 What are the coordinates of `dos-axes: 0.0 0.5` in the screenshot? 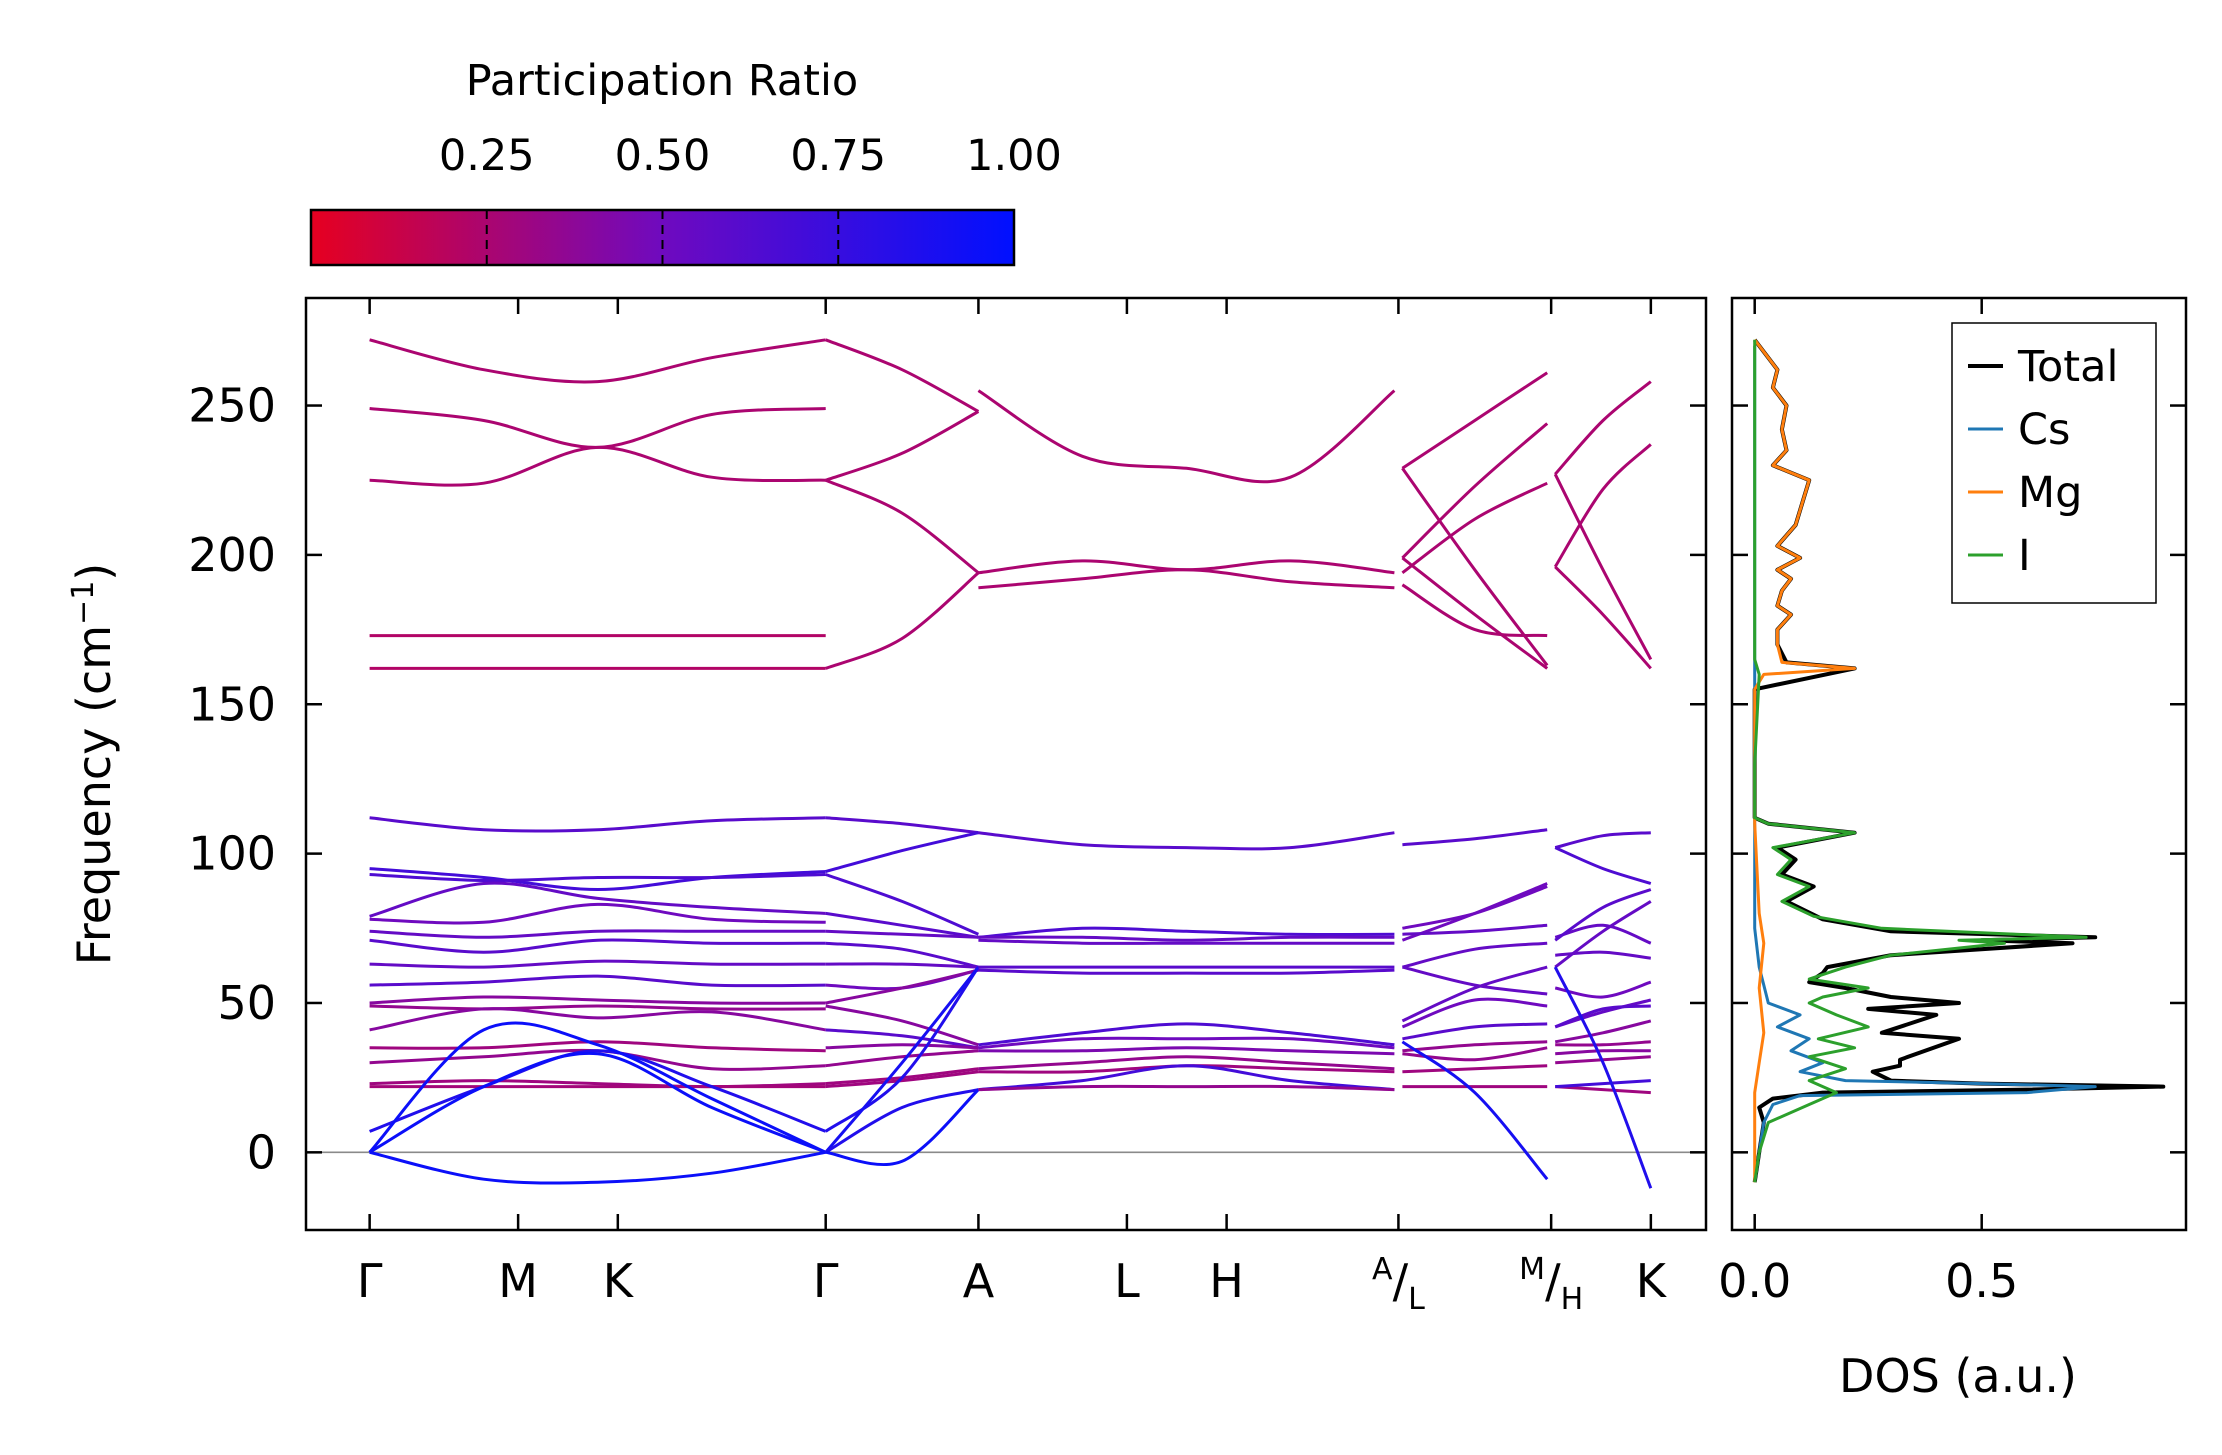 It's located at (1952, 803).